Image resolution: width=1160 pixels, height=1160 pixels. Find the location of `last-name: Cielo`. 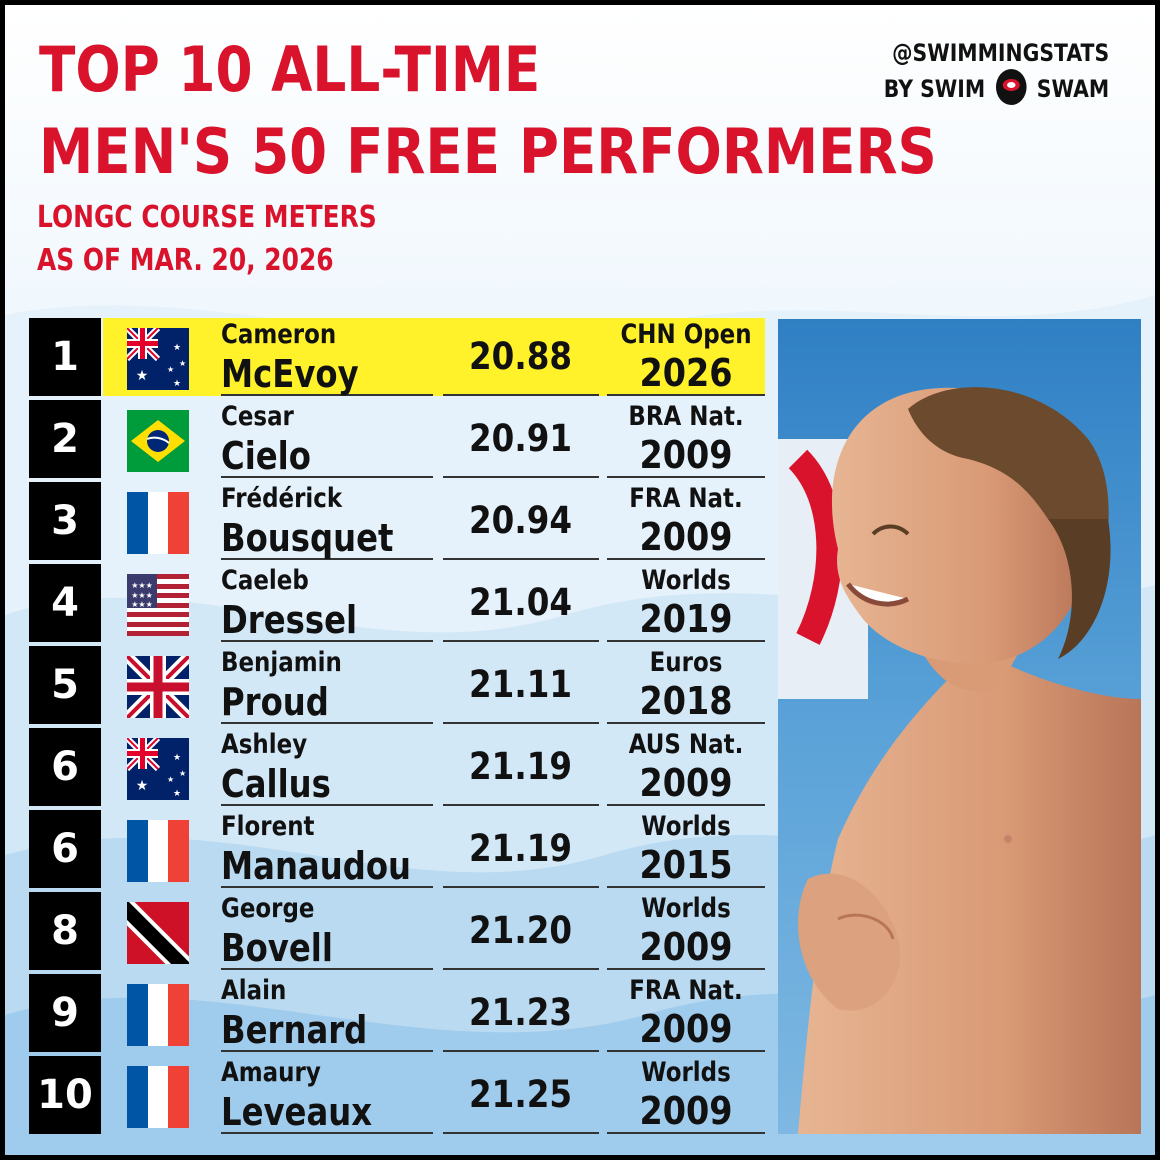

last-name: Cielo is located at coordinates (266, 456).